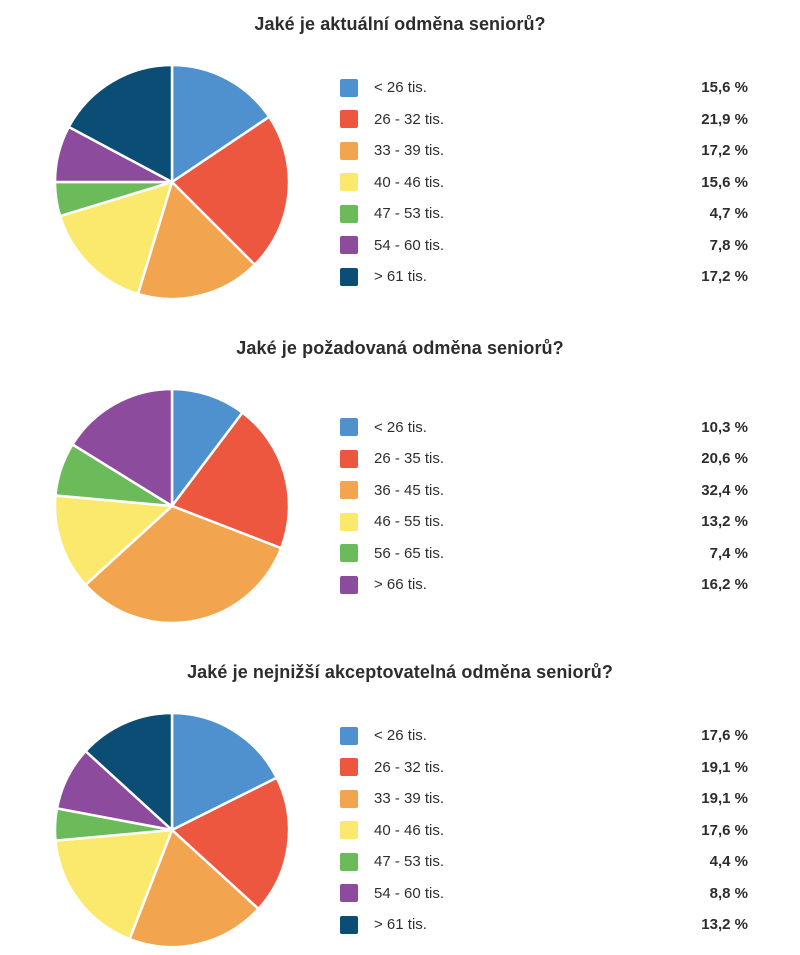  What do you see at coordinates (544, 458) in the screenshot?
I see `legend-row: 26 - 35 tis. 20,6 %` at bounding box center [544, 458].